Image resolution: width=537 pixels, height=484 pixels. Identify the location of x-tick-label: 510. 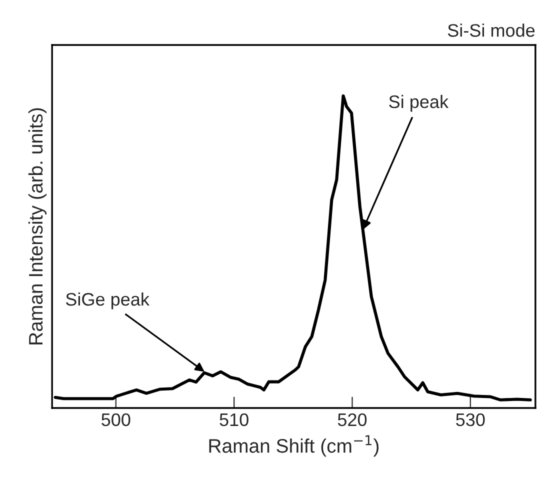
(234, 419).